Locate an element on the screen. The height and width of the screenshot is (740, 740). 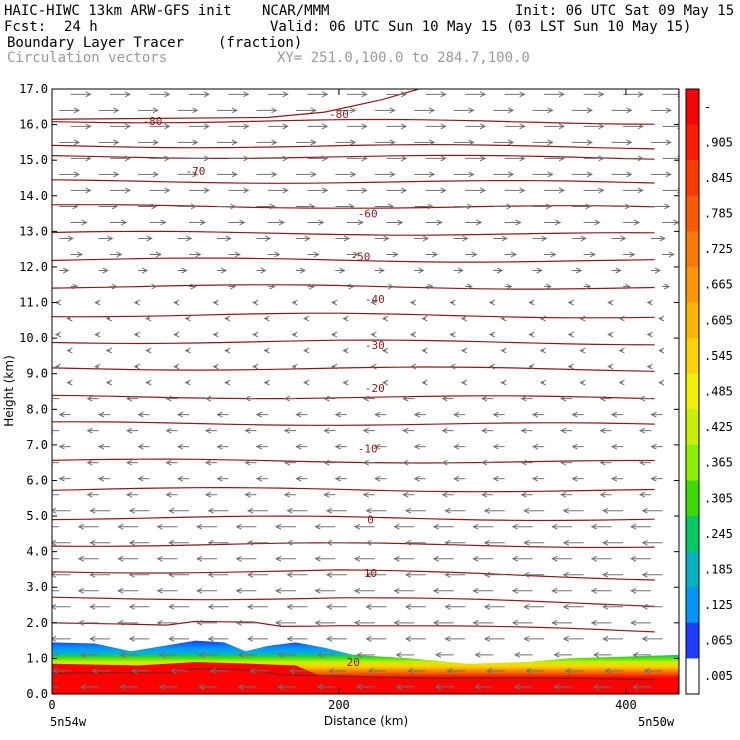
y-tick-label: 2.0 is located at coordinates (37, 623).